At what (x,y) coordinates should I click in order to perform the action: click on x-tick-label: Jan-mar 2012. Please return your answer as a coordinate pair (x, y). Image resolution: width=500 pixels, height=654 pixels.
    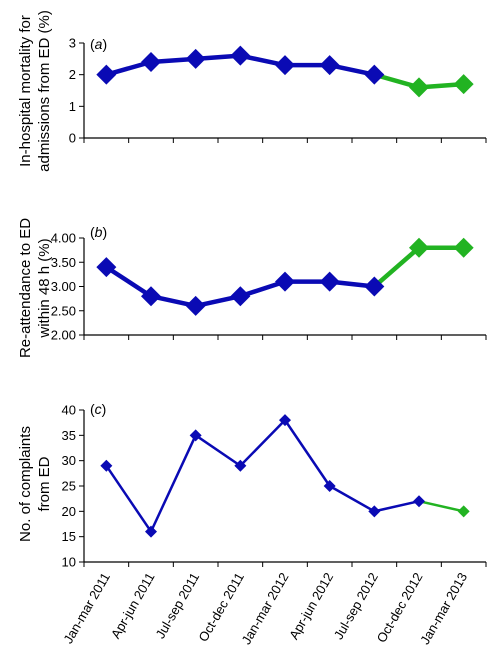
    Looking at the image, I should click on (264, 608).